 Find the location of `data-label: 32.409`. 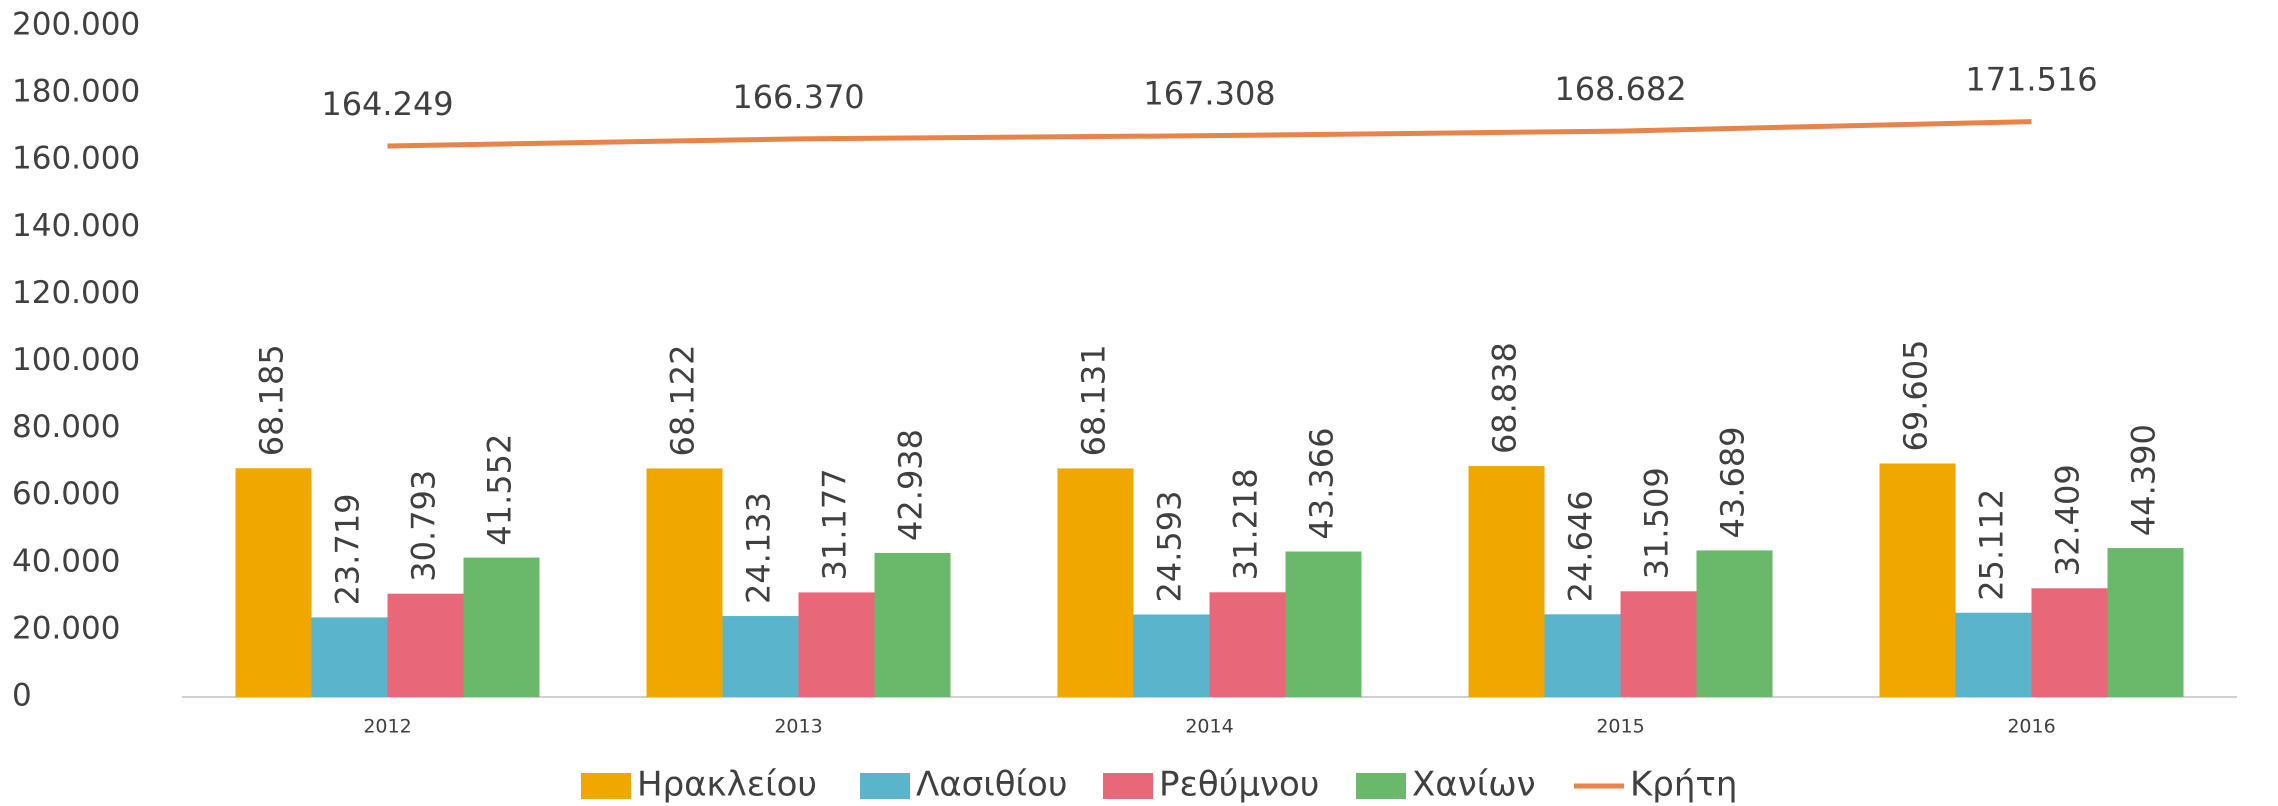

data-label: 32.409 is located at coordinates (2068, 520).